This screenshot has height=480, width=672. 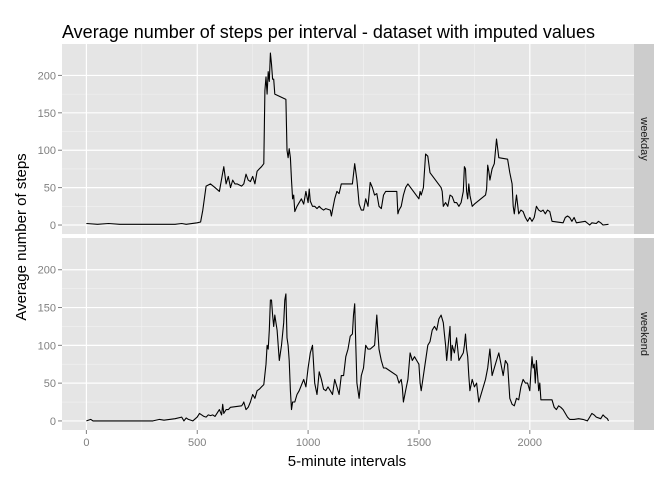 I want to click on x-axis-title: 5-minute intervals, so click(x=347, y=461).